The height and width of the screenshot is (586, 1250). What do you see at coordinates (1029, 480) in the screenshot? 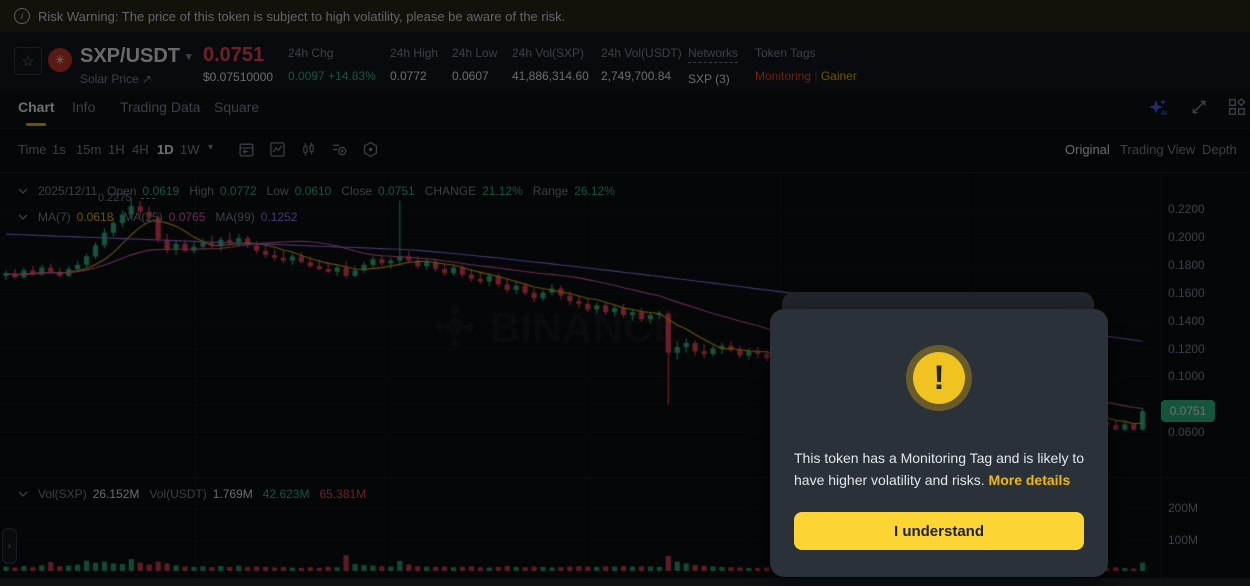
I see `more-details-link: More details` at bounding box center [1029, 480].